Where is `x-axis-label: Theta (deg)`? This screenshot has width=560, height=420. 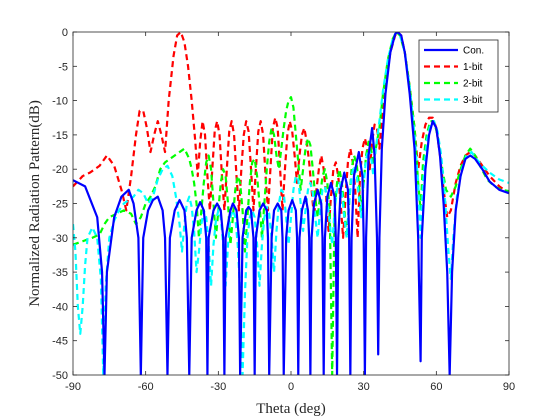
x-axis-label: Theta (deg) is located at coordinates (291, 409).